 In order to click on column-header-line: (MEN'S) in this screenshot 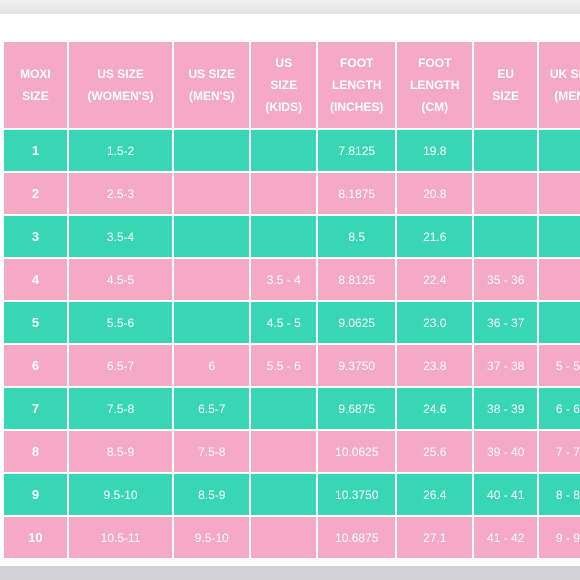, I will do `click(212, 96)`.